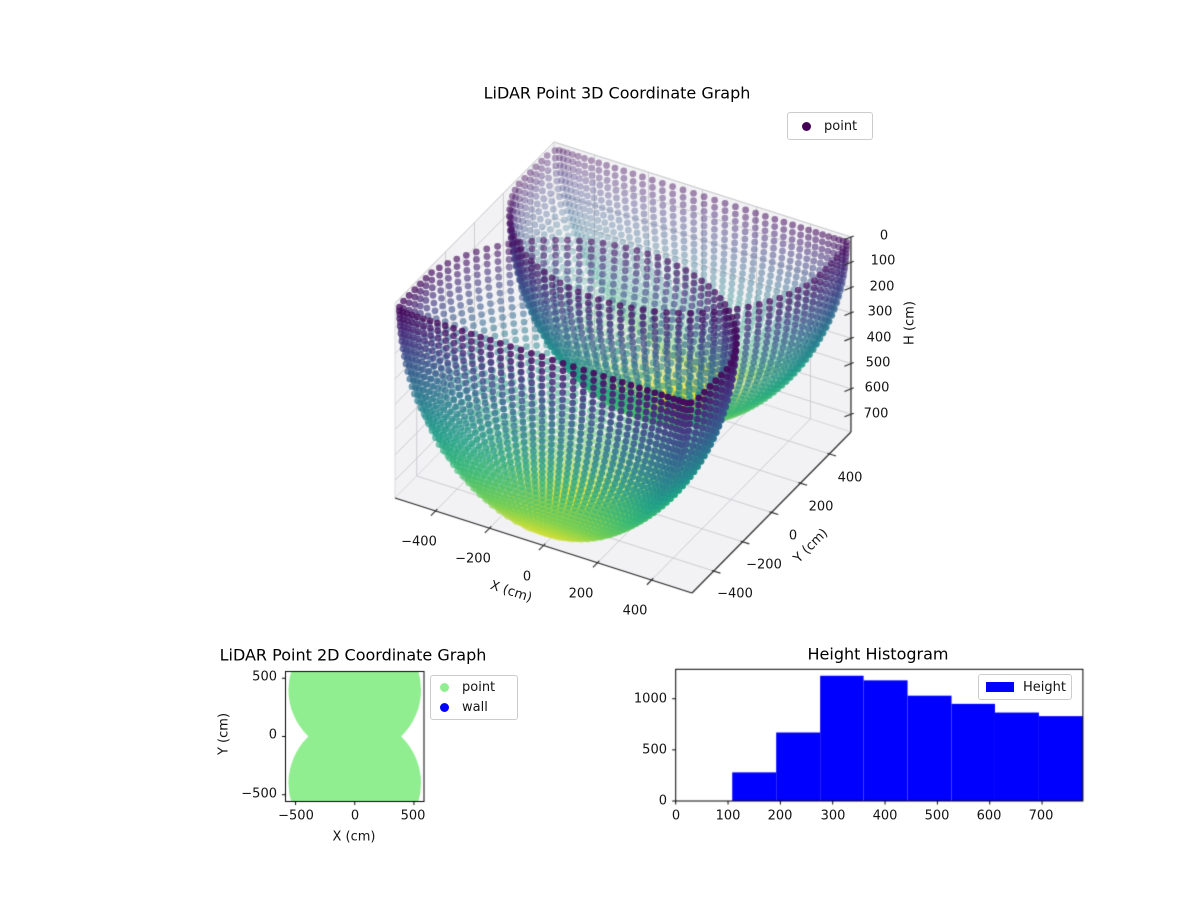  I want to click on plot2d-legend: point wall, so click(474, 697).